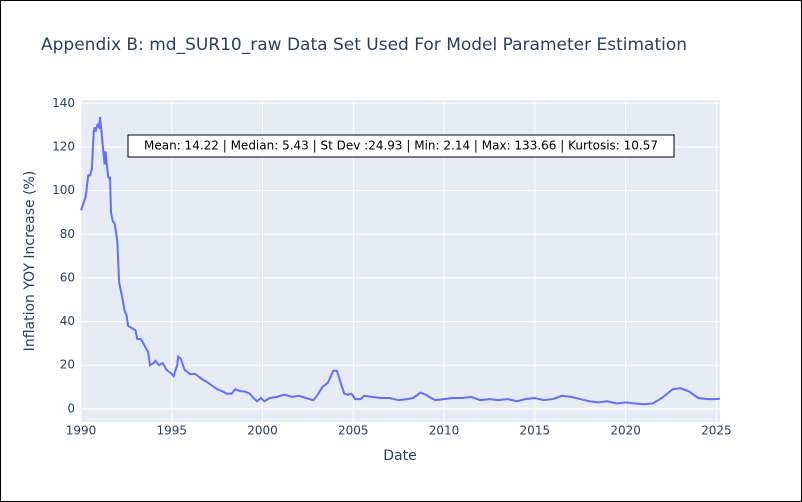  What do you see at coordinates (262, 431) in the screenshot?
I see `x-tick-label: 2000` at bounding box center [262, 431].